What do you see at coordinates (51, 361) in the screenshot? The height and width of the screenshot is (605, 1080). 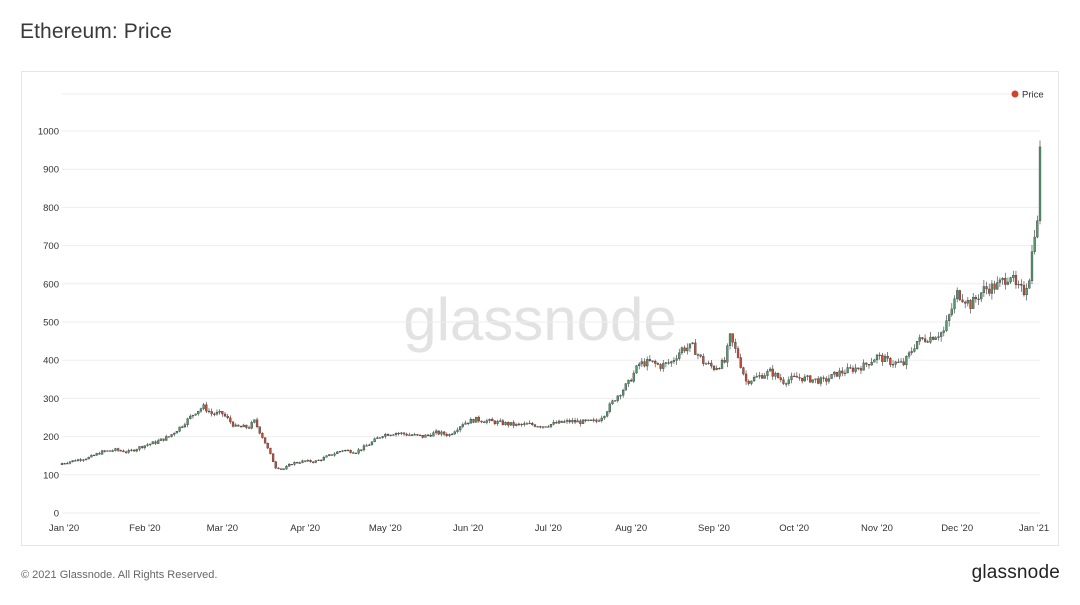 I see `y-tick-label: 400` at bounding box center [51, 361].